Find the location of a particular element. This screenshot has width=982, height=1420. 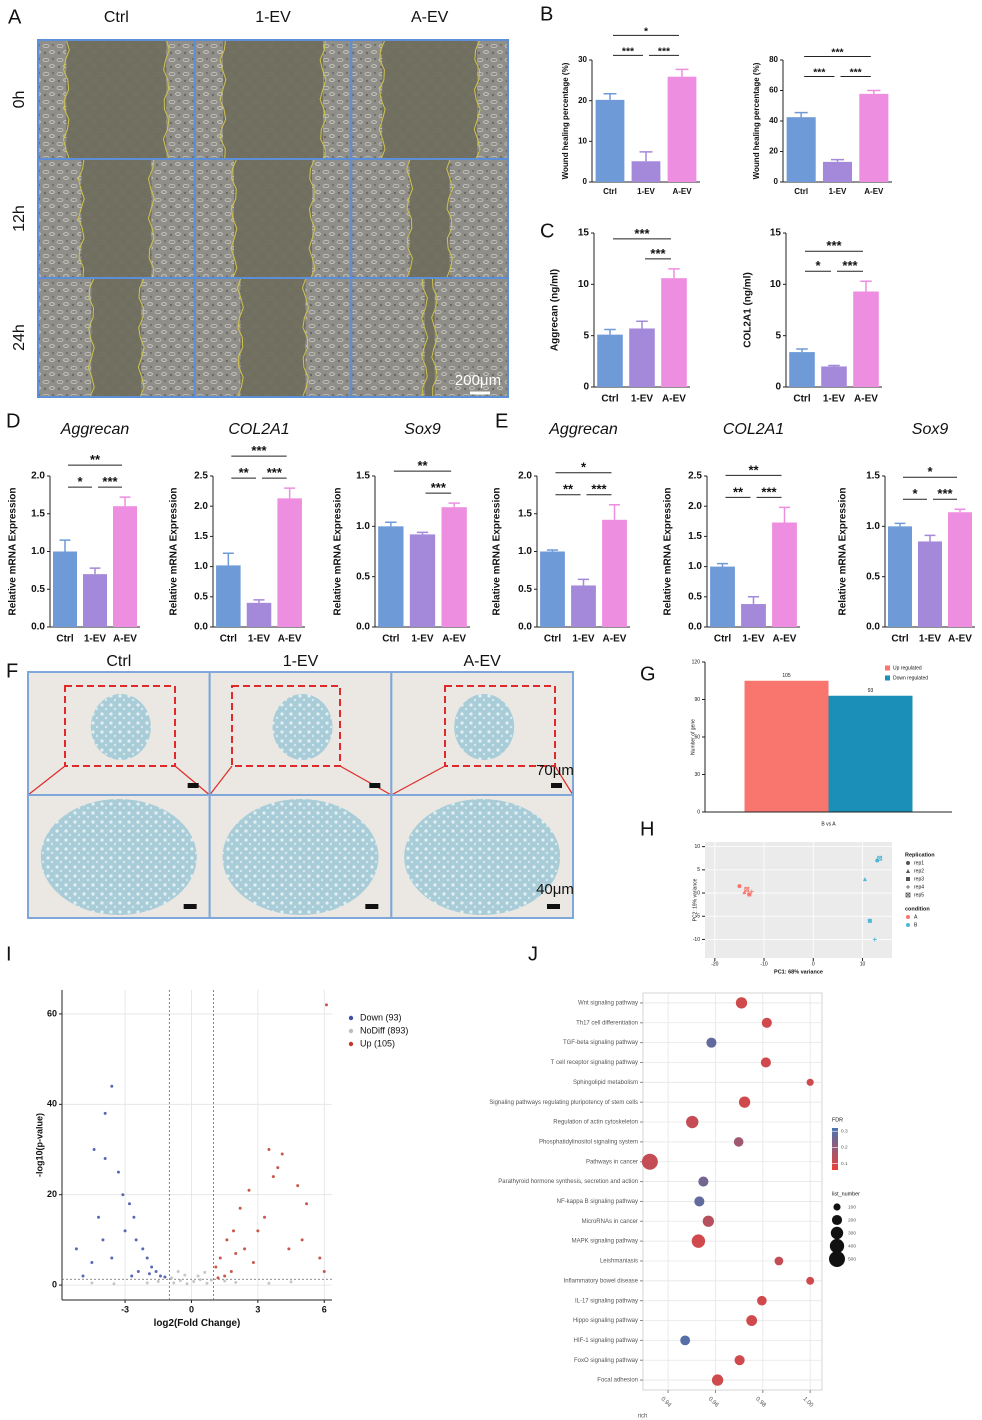

y-axis-label: COL2A1 (ng/ml) is located at coordinates (748, 310).